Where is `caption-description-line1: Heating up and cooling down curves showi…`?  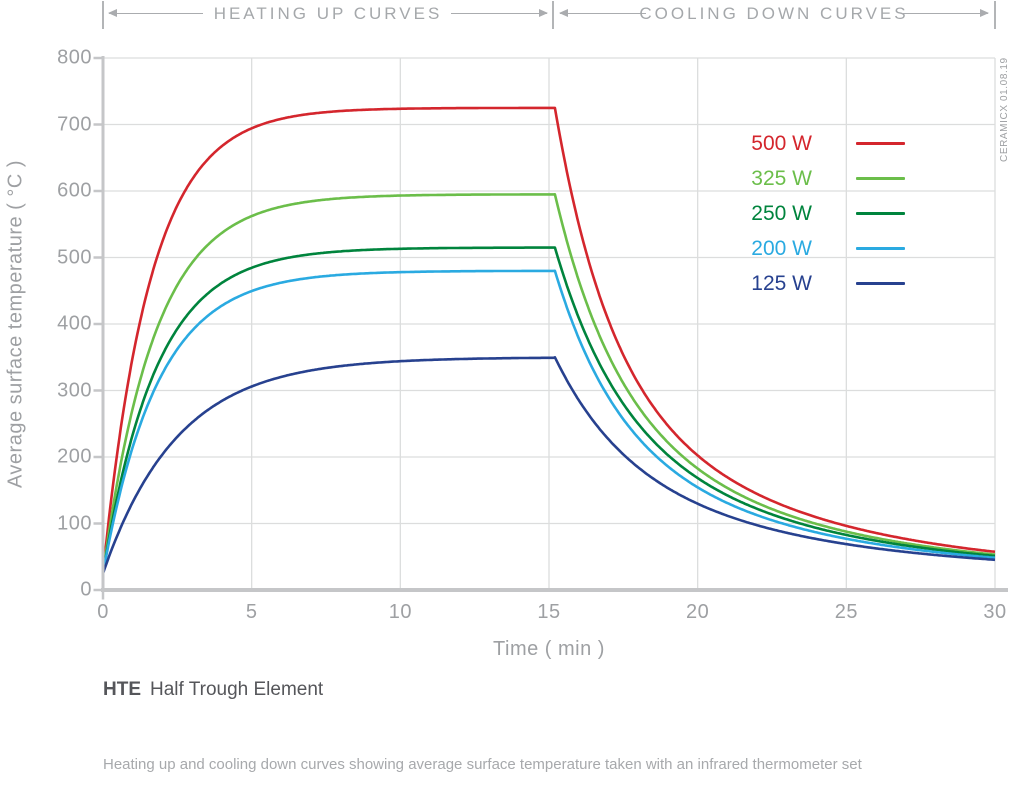 caption-description-line1: Heating up and cooling down curves showi… is located at coordinates (482, 764).